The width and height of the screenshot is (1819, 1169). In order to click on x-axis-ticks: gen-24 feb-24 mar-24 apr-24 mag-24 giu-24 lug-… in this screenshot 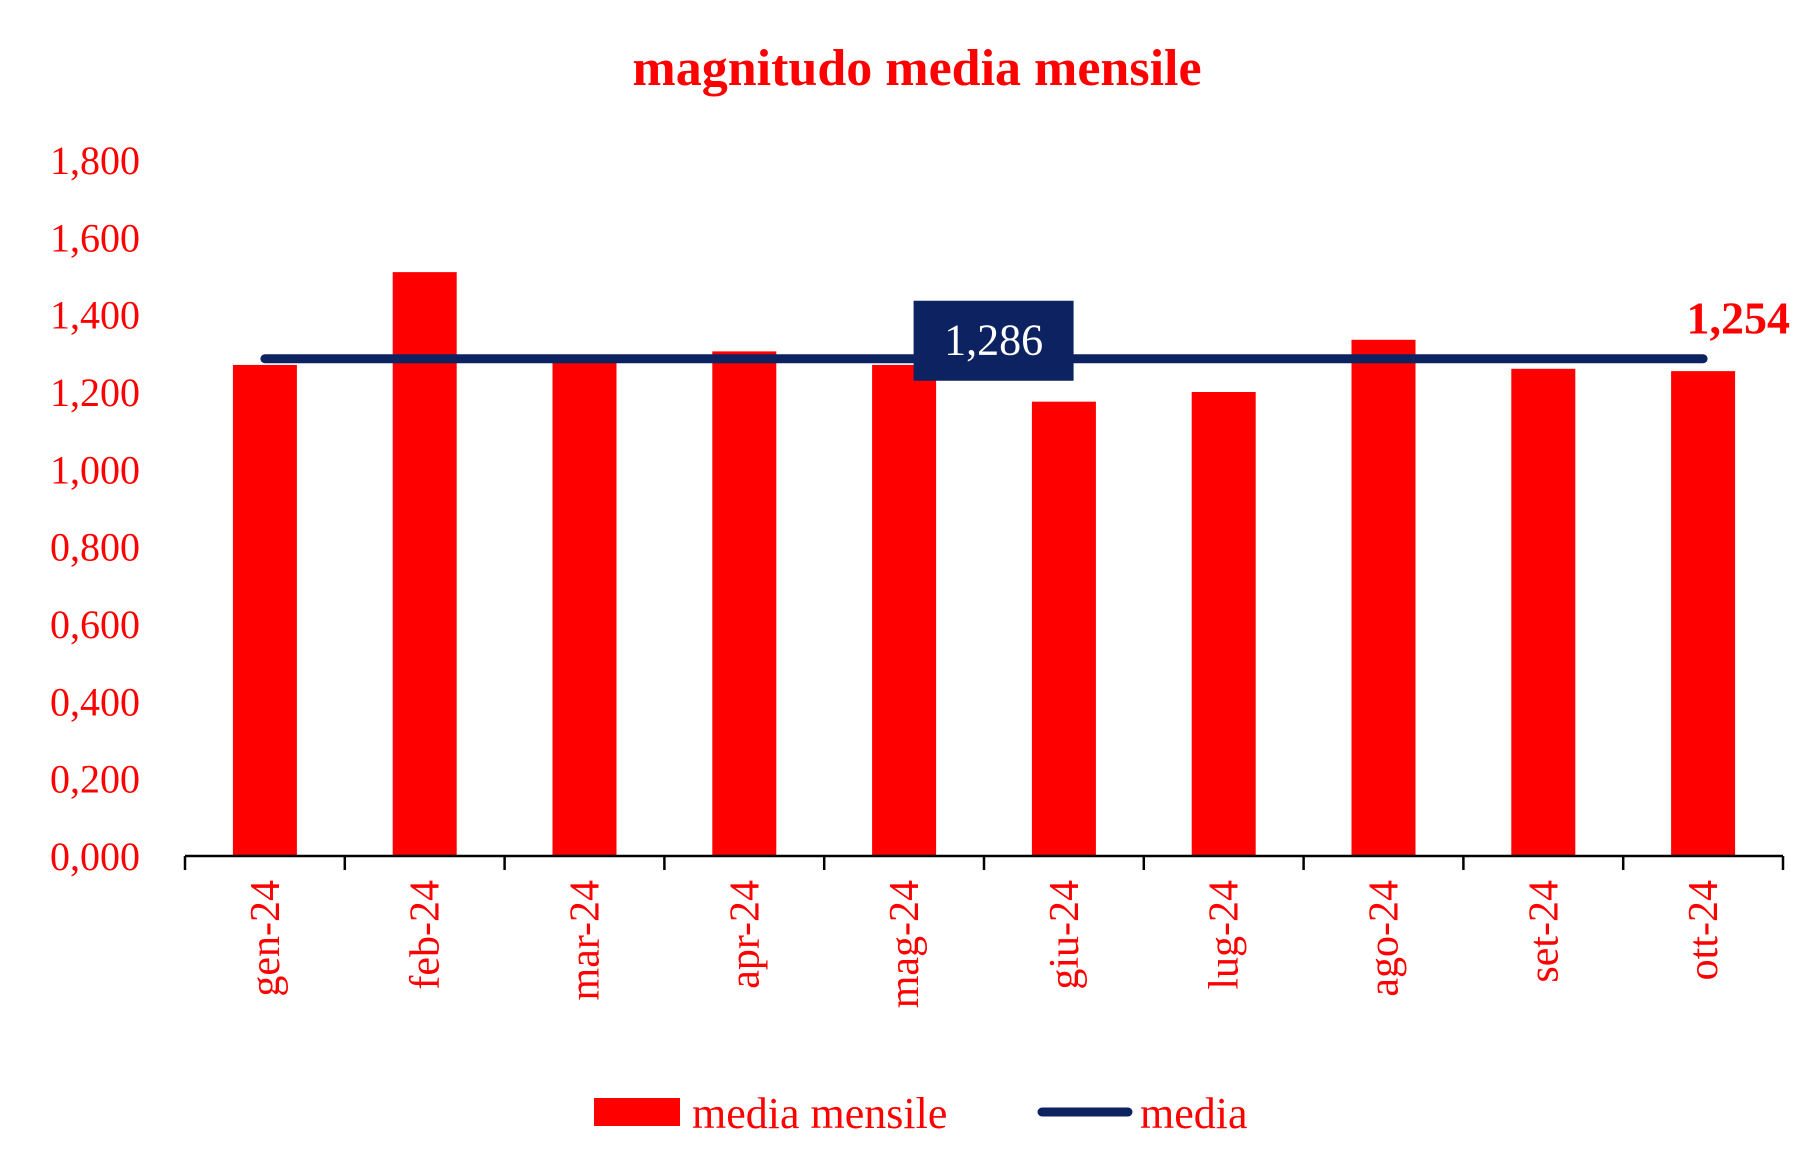, I will do `click(985, 944)`.